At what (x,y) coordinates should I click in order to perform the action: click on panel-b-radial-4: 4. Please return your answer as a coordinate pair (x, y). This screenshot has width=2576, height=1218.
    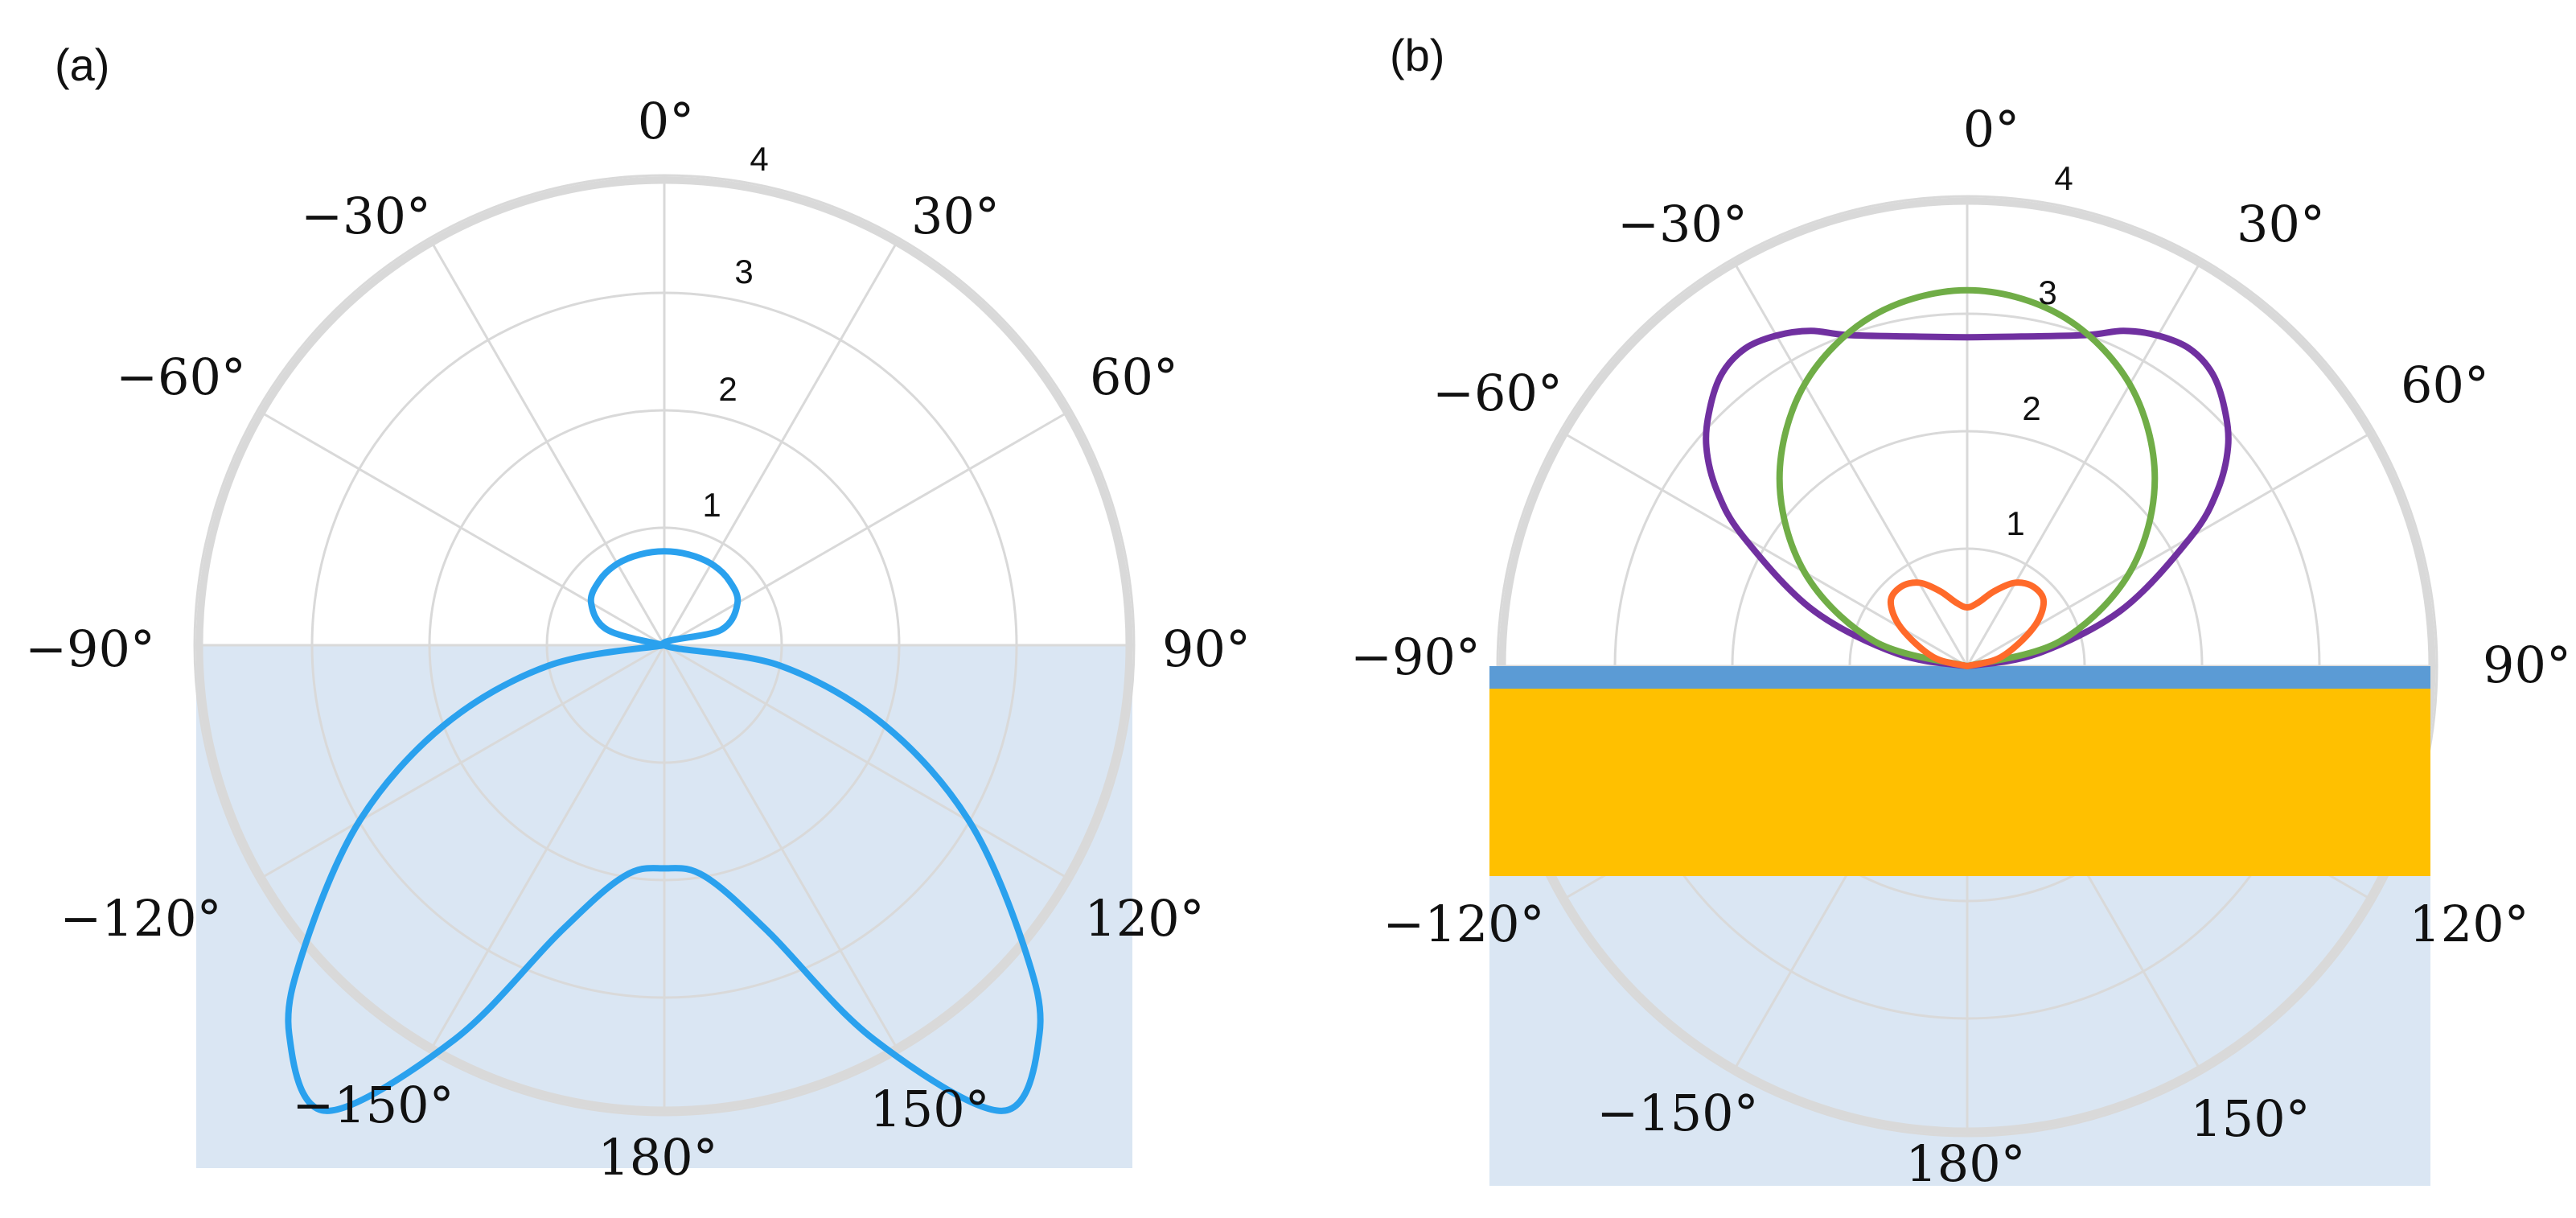
    Looking at the image, I should click on (2063, 178).